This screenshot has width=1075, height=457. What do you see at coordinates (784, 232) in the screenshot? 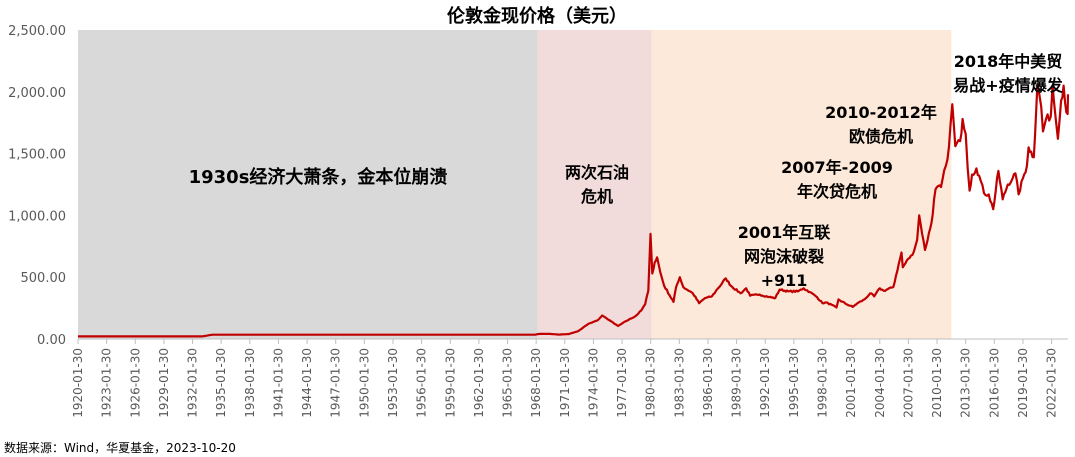
I see `annotation-dotcom: 2001年互联` at bounding box center [784, 232].